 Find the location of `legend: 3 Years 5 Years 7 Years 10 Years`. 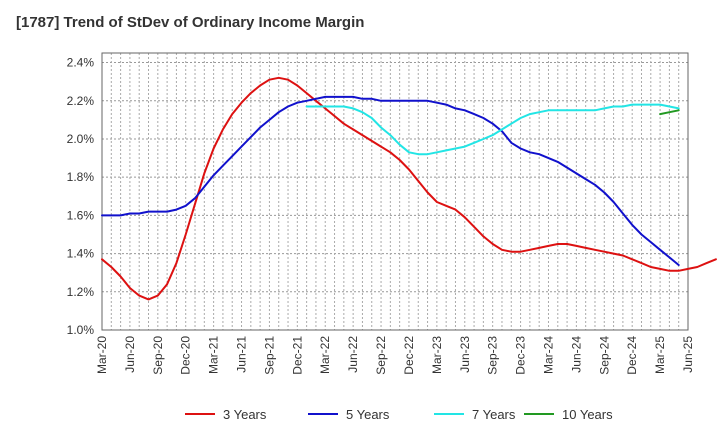

legend: 3 Years 5 Years 7 Years 10 Years is located at coordinates (399, 414).